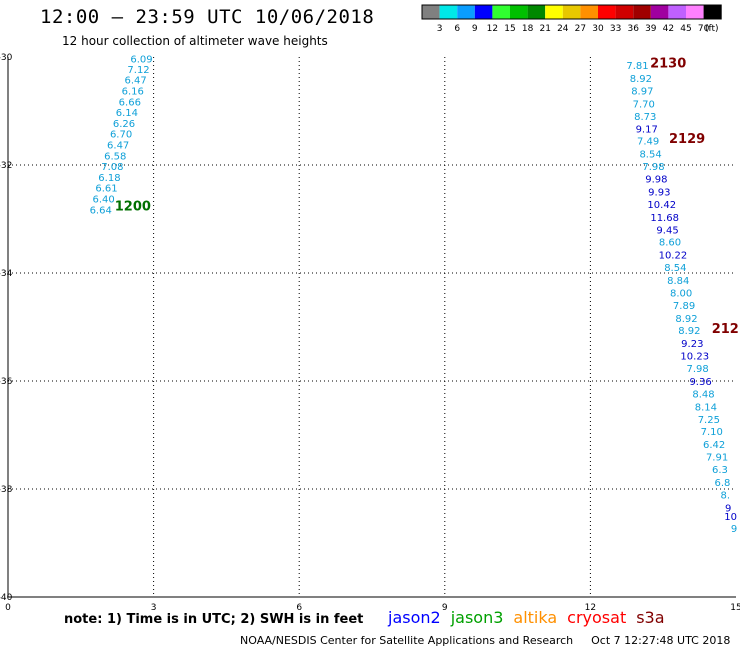 The height and width of the screenshot is (650, 740). Describe the element at coordinates (106, 189) in the screenshot. I see `wave-height-point: 6.61` at that location.